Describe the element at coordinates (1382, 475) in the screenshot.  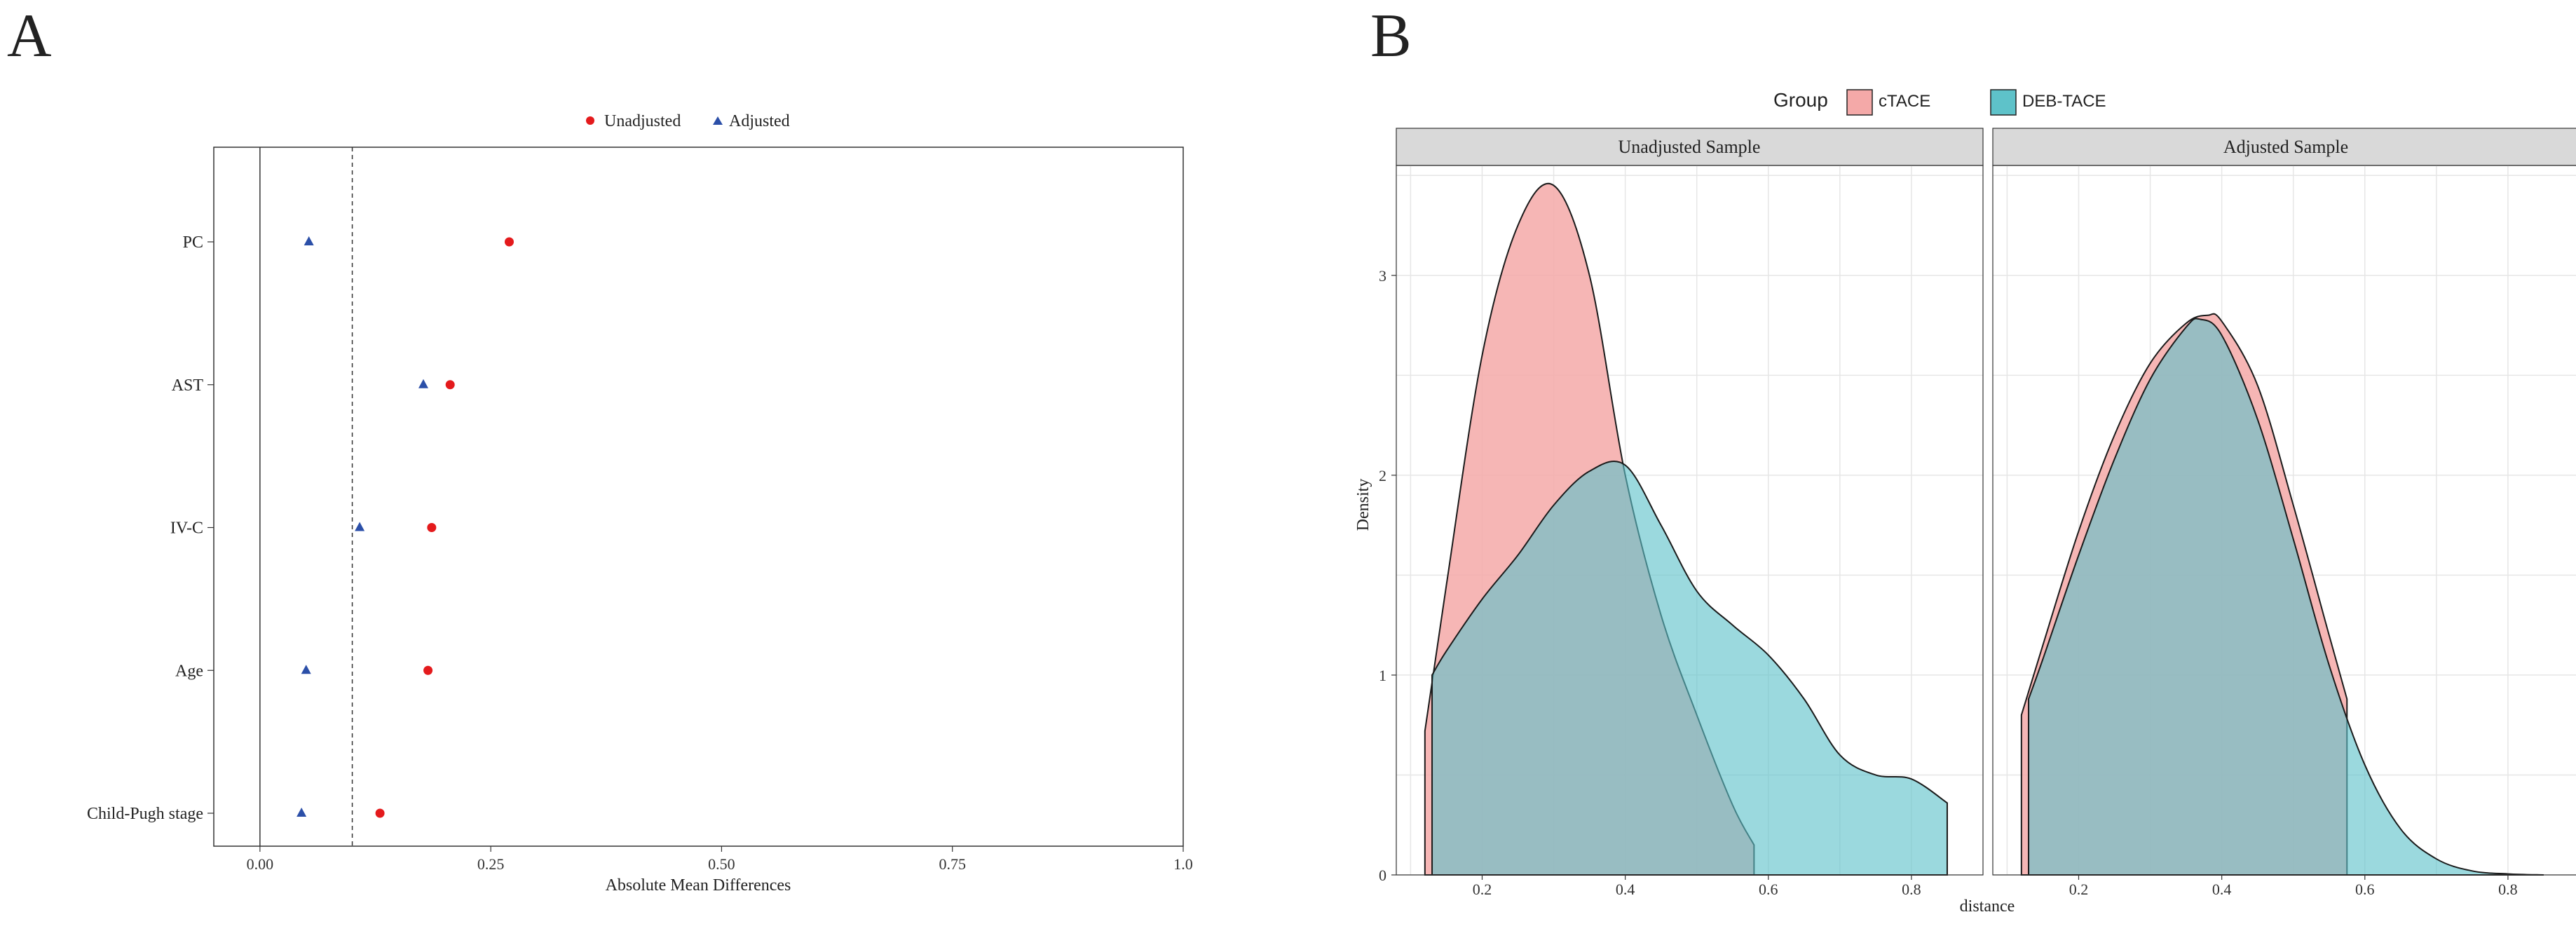
I see `y-tick-label: 2` at that location.